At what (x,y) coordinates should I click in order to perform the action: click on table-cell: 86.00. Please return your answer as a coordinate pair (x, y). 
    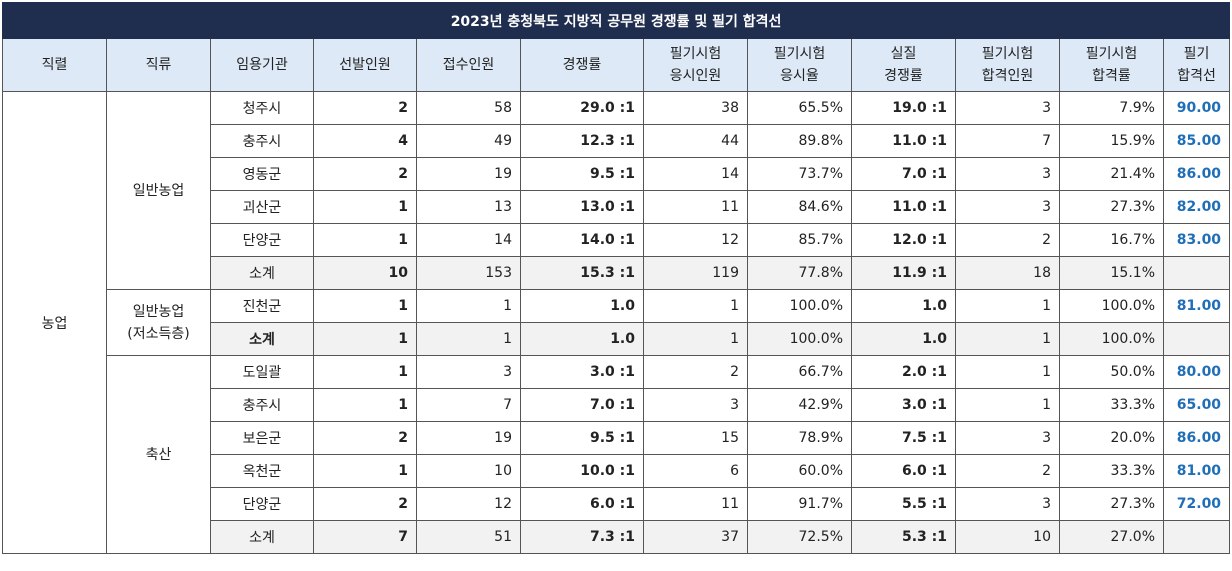
    Looking at the image, I should click on (1196, 438).